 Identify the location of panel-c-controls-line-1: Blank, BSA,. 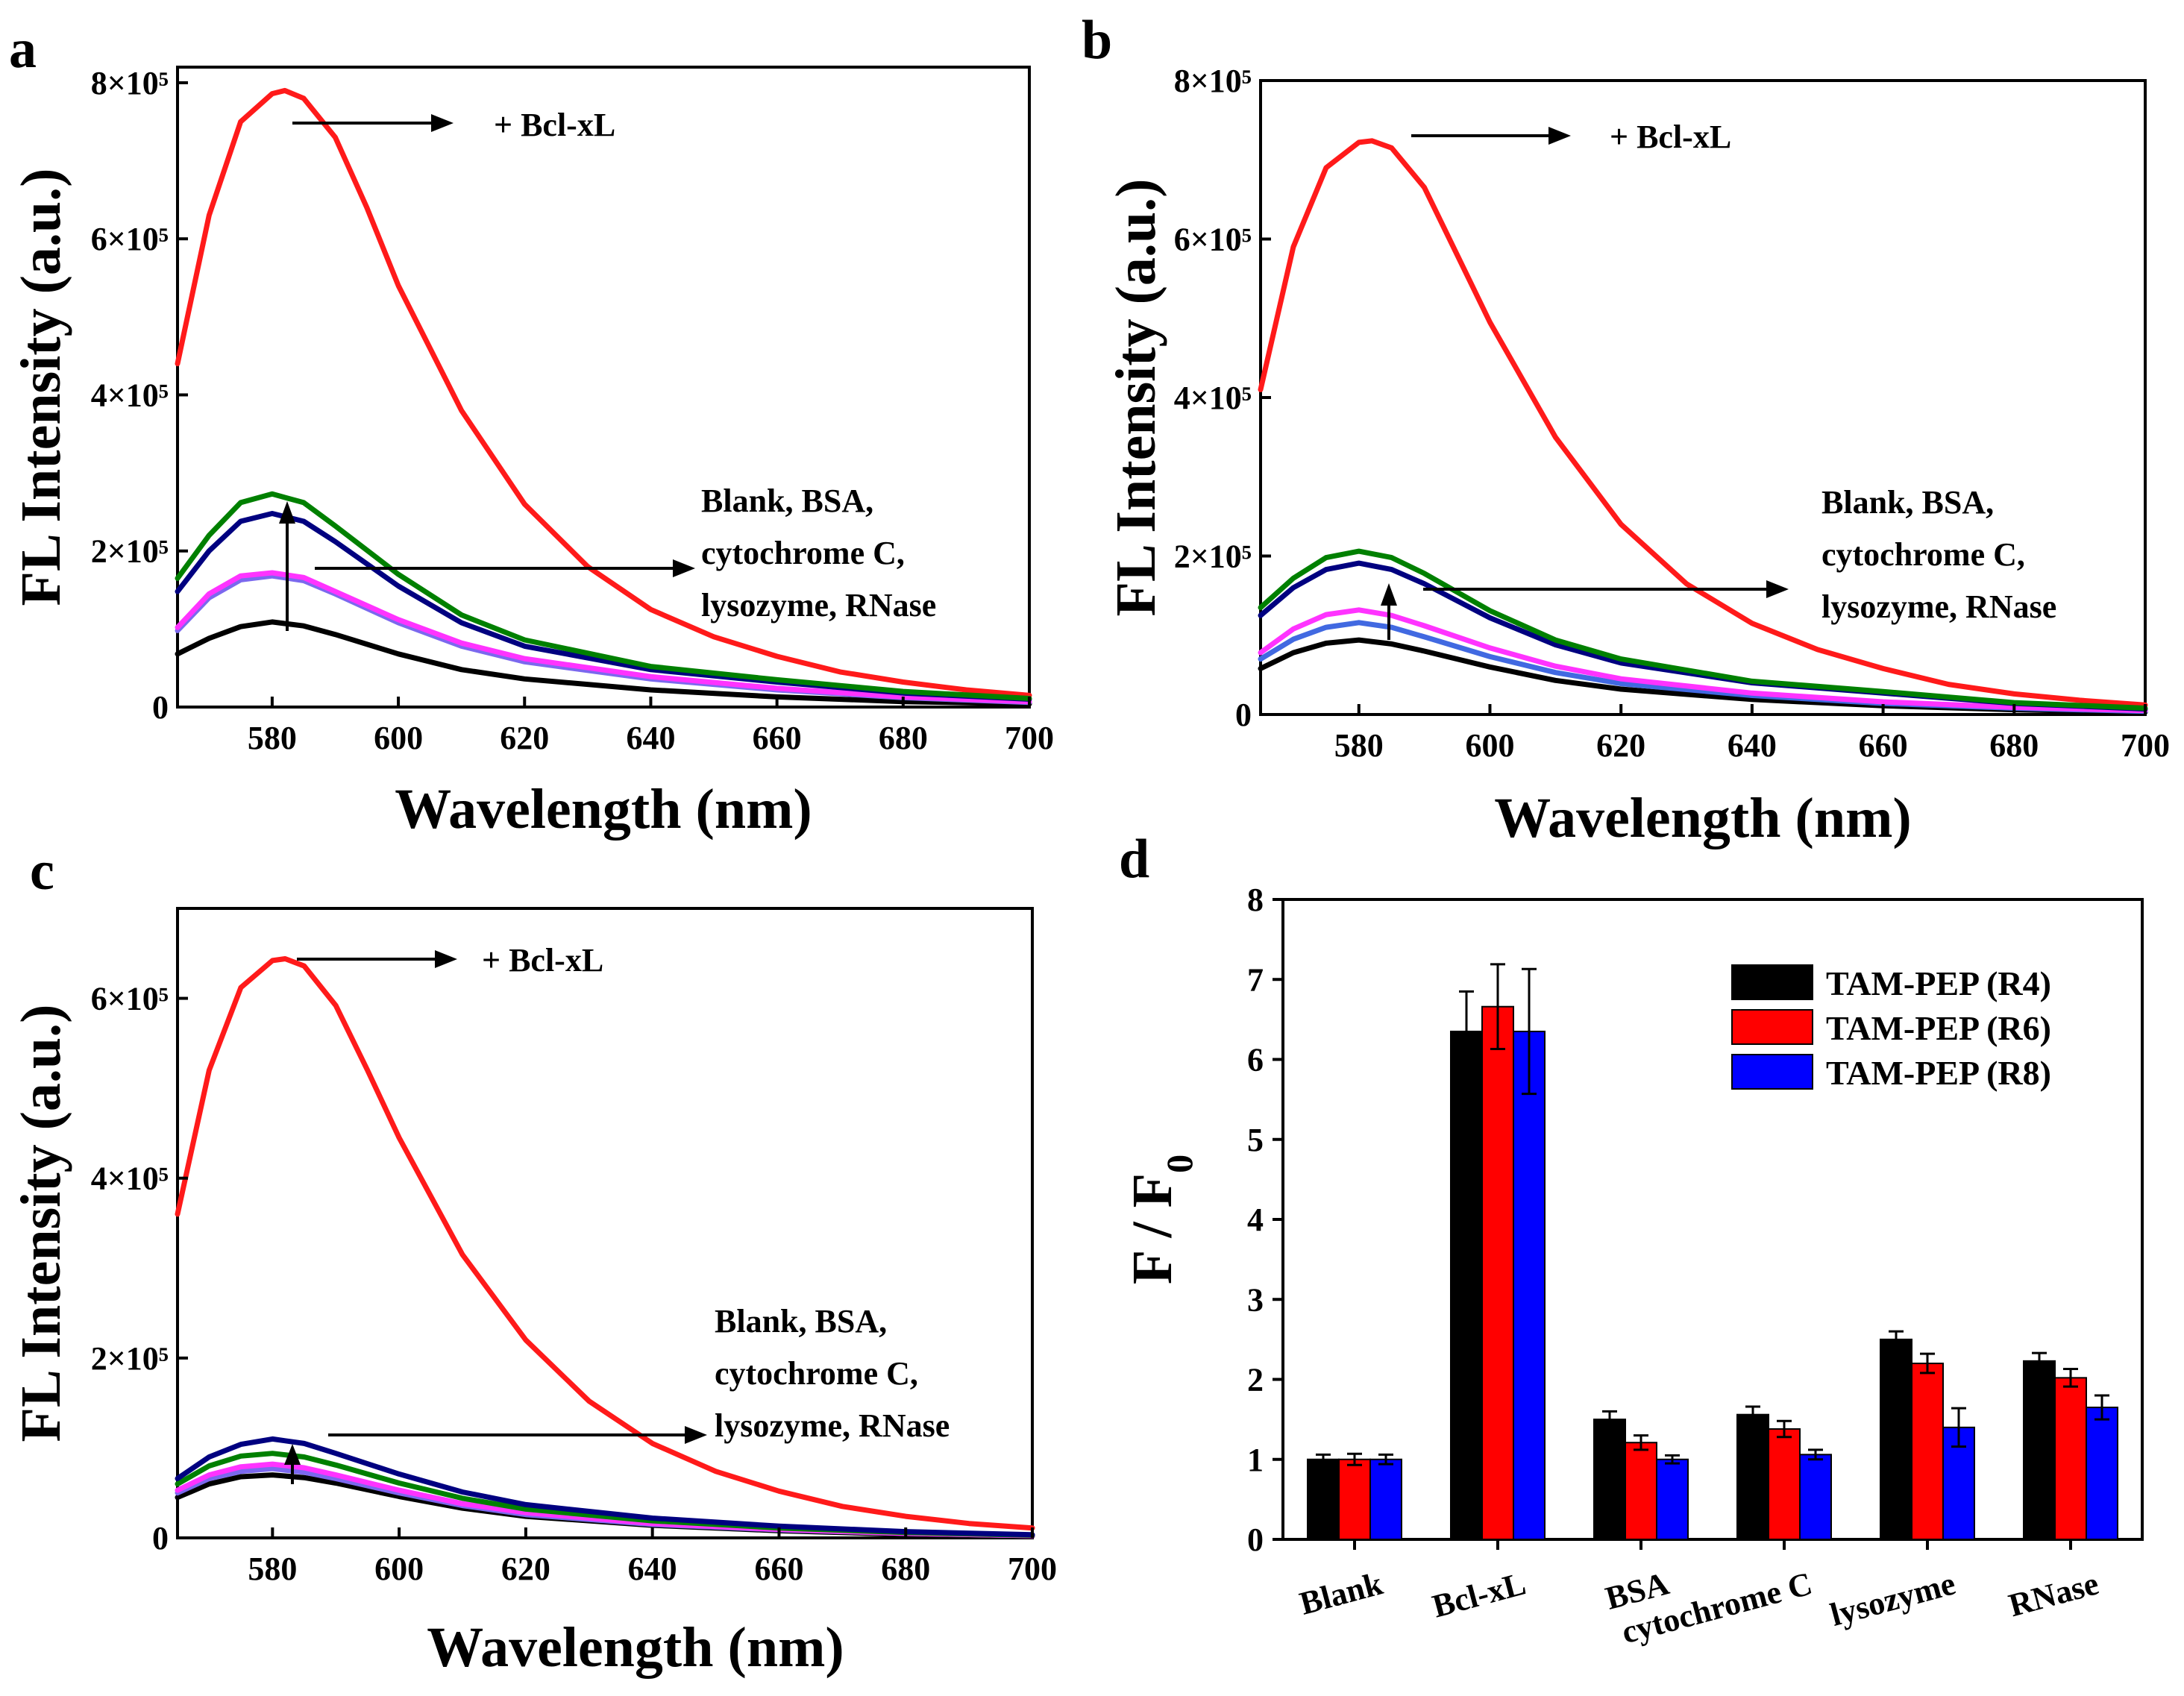
(801, 1321).